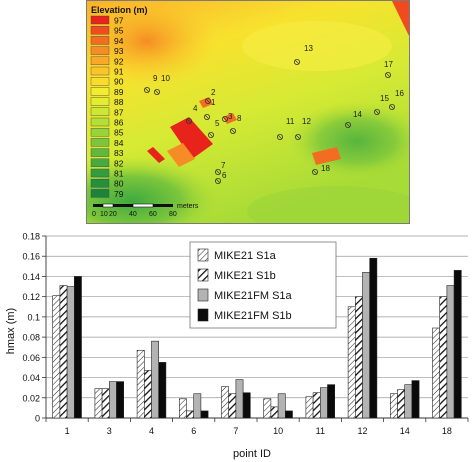 This screenshot has width=474, height=462. What do you see at coordinates (391, 107) in the screenshot?
I see `map-point-16-marker` at bounding box center [391, 107].